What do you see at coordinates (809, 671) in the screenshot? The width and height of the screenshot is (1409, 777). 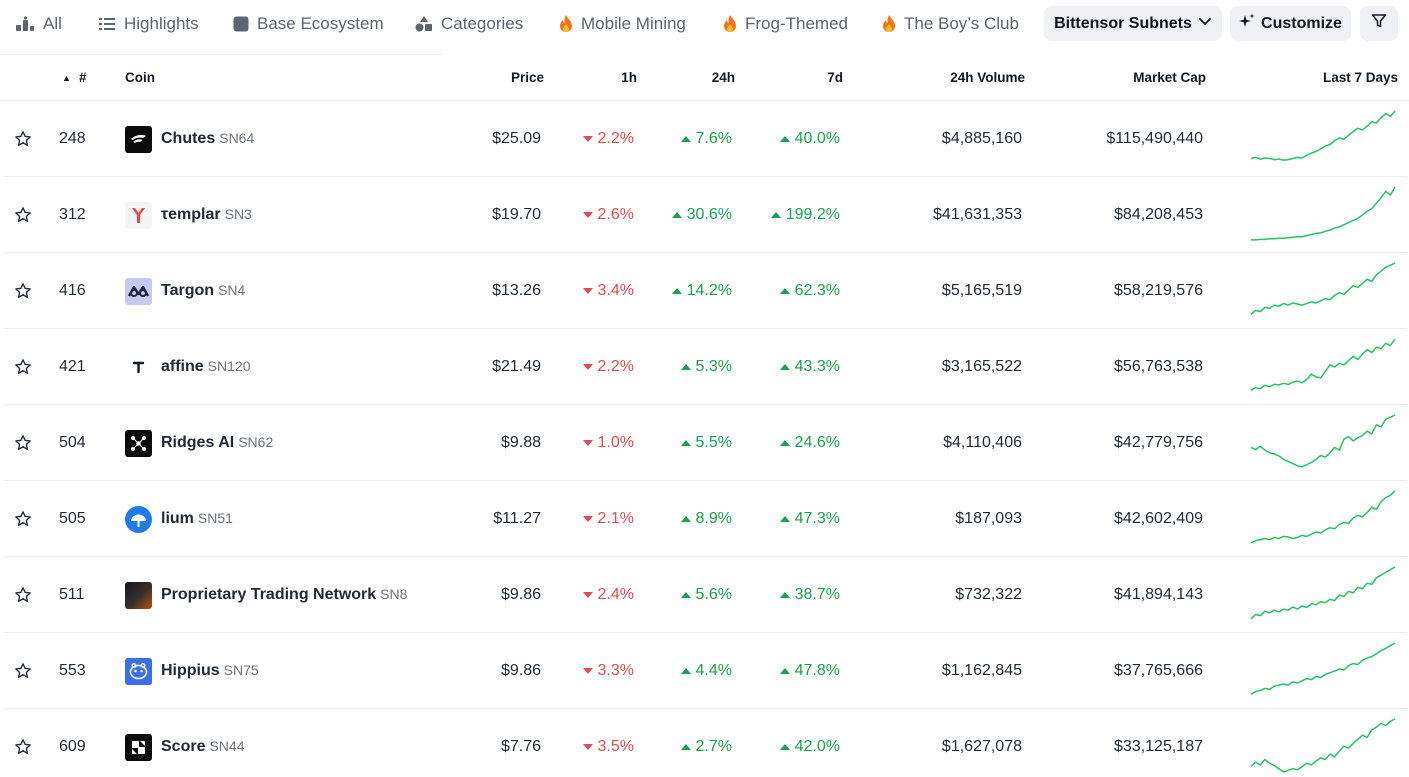 I see `change-7d: 47.8%` at bounding box center [809, 671].